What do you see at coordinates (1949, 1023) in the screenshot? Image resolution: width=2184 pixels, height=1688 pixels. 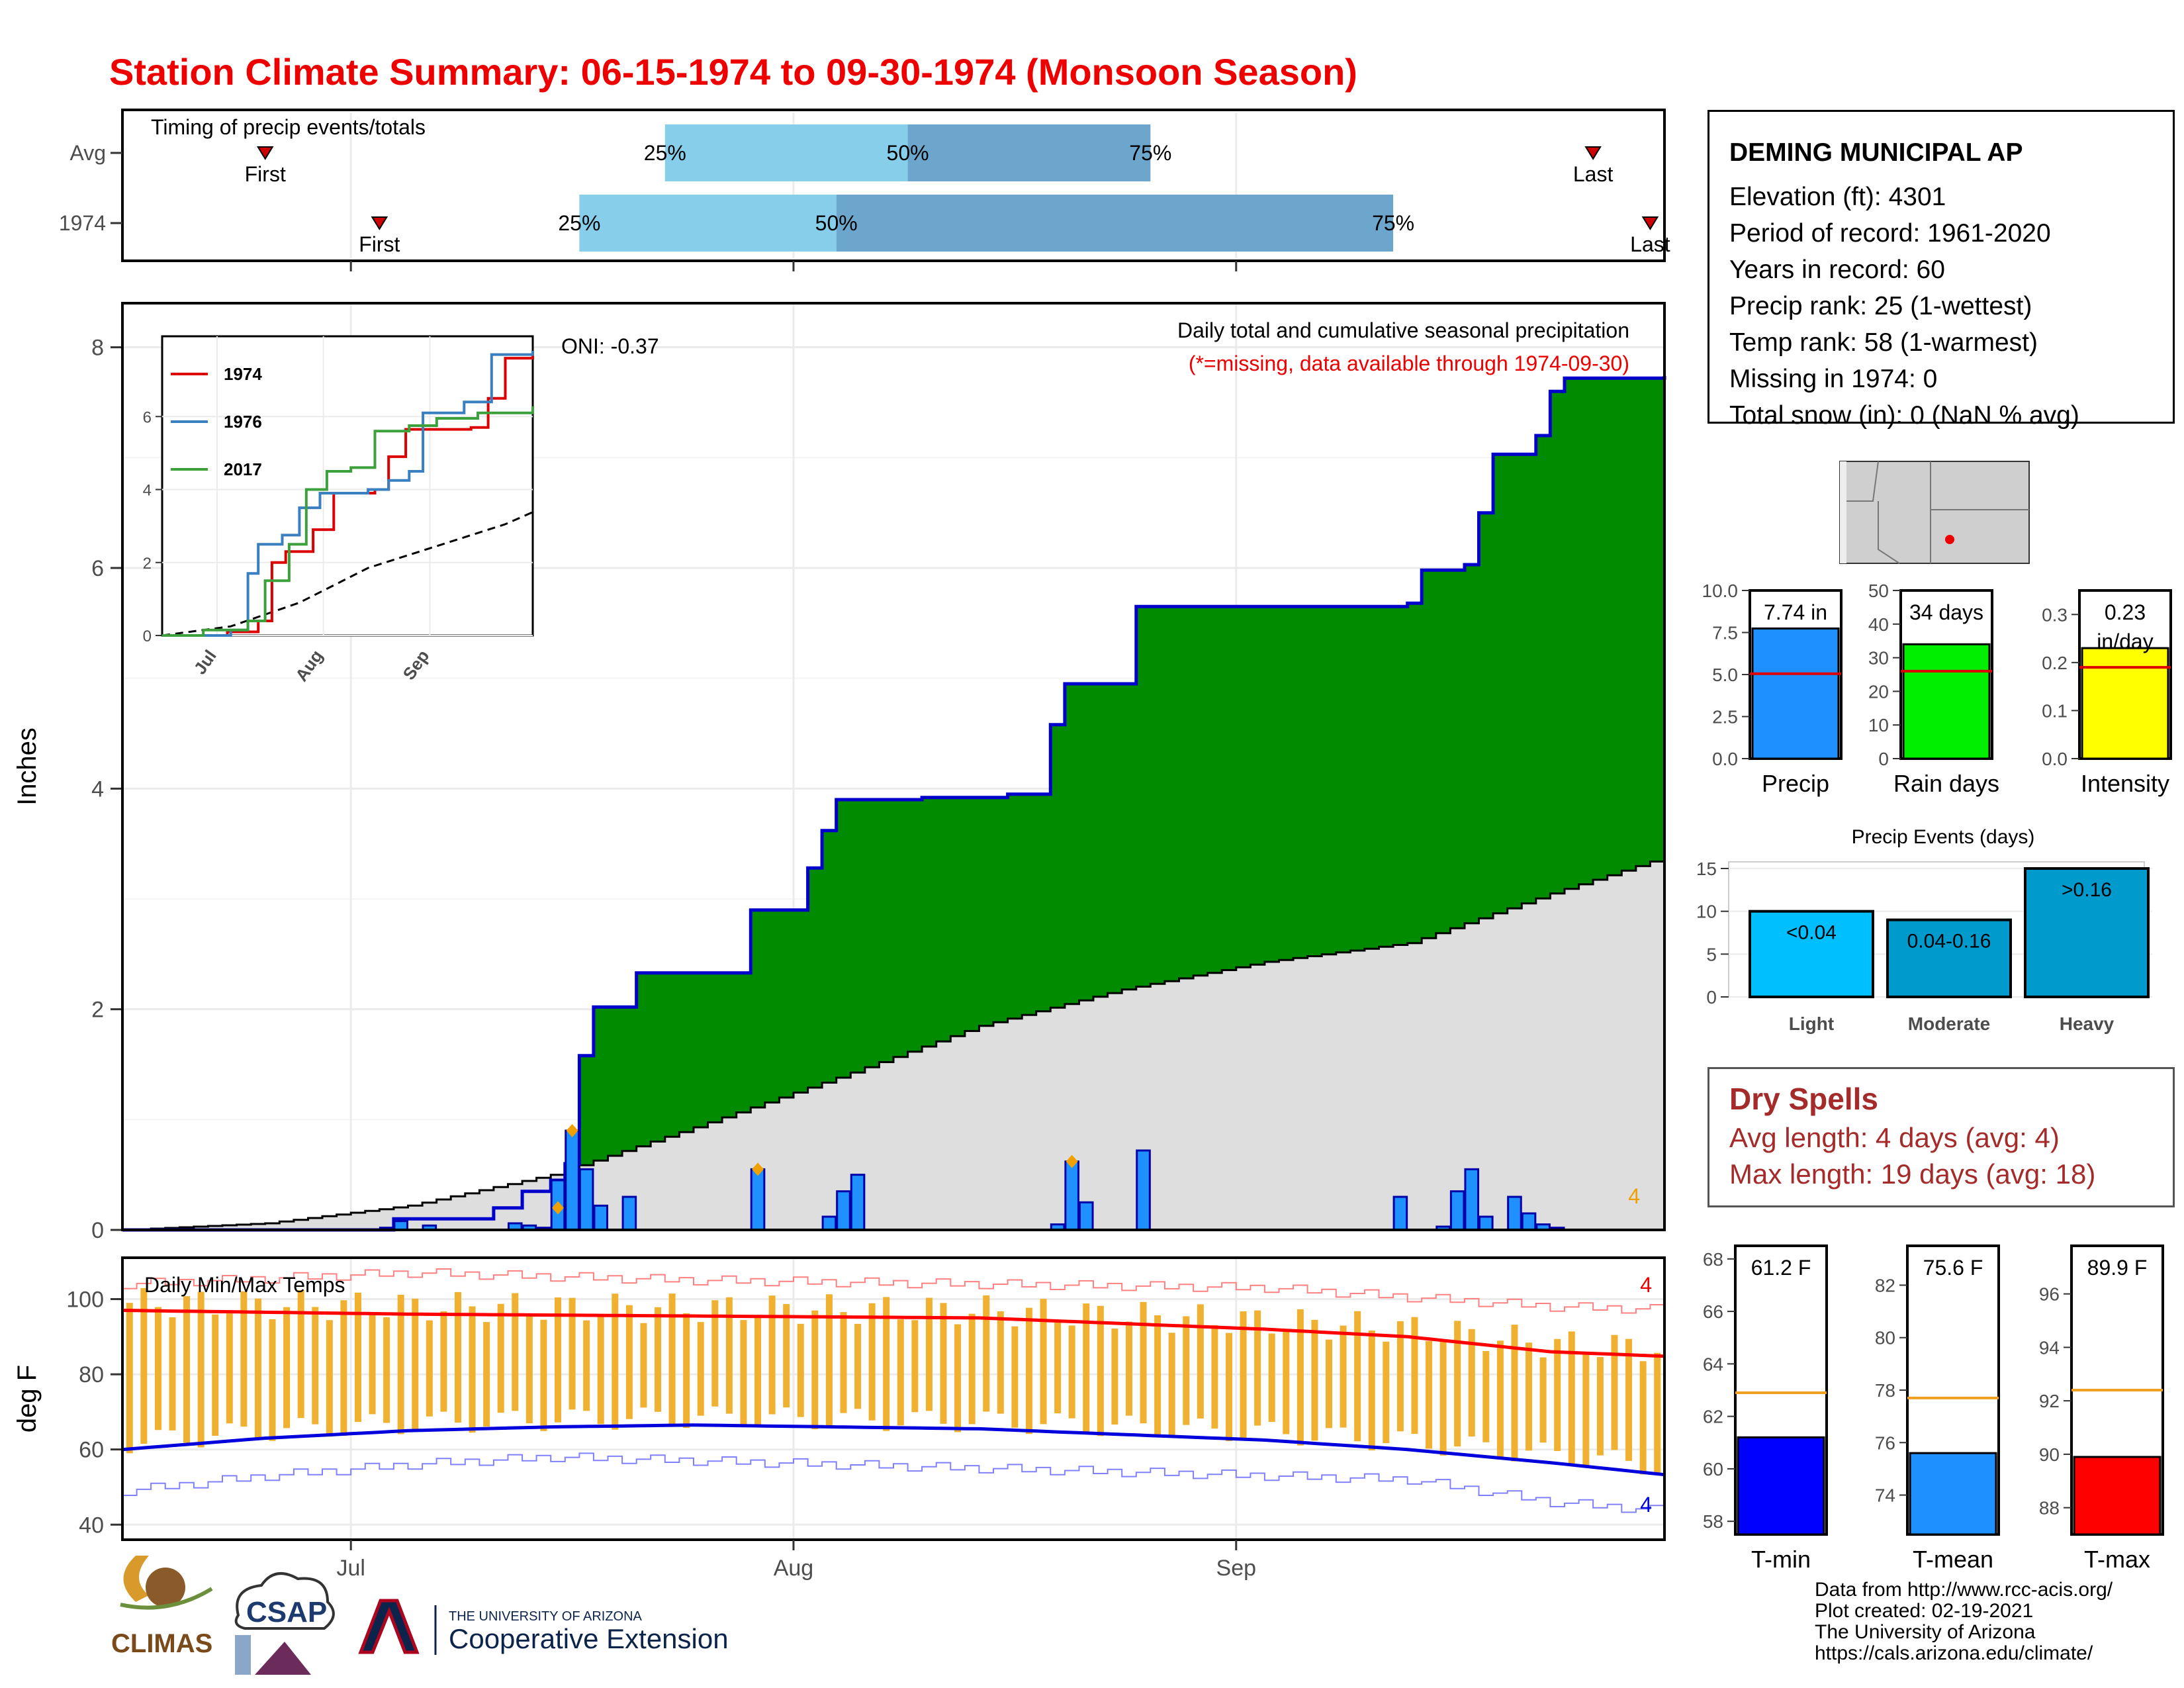 I see `events-category-label: Moderate` at bounding box center [1949, 1023].